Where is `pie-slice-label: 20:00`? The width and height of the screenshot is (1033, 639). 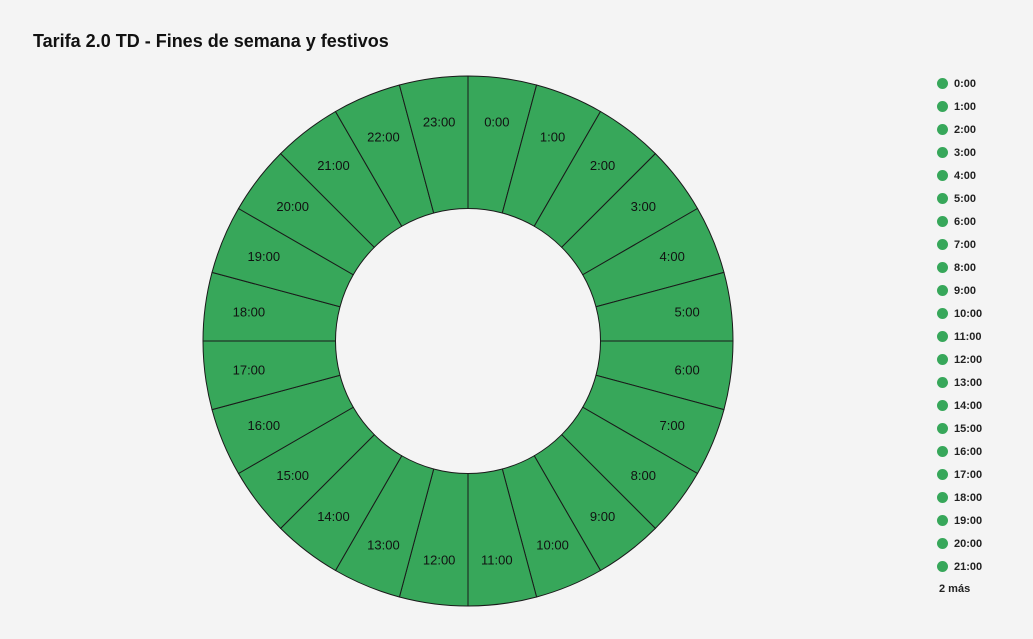
pie-slice-label: 20:00 is located at coordinates (292, 206).